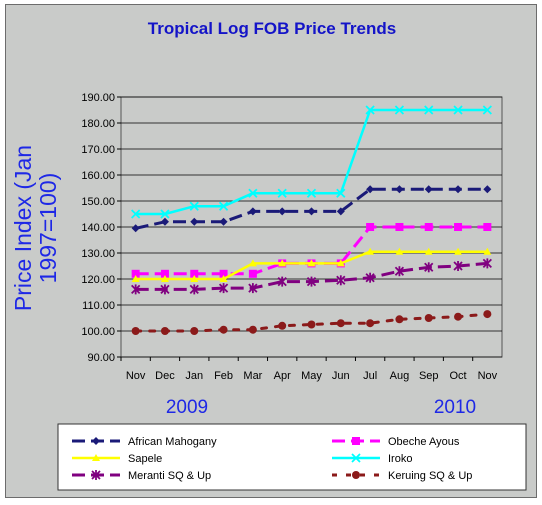  Describe the element at coordinates (455, 407) in the screenshot. I see `year-label-2010: 2010` at that location.